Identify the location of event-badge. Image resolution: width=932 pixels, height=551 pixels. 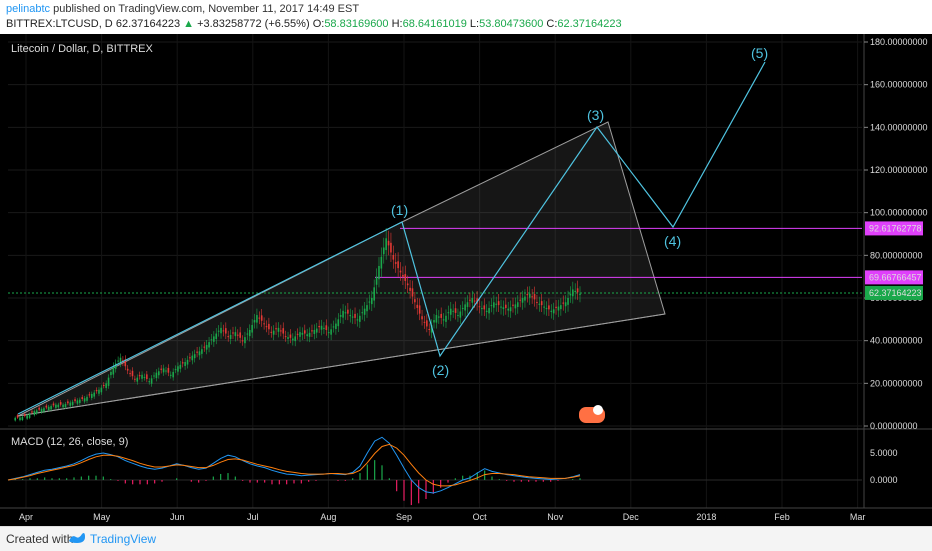
(592, 414).